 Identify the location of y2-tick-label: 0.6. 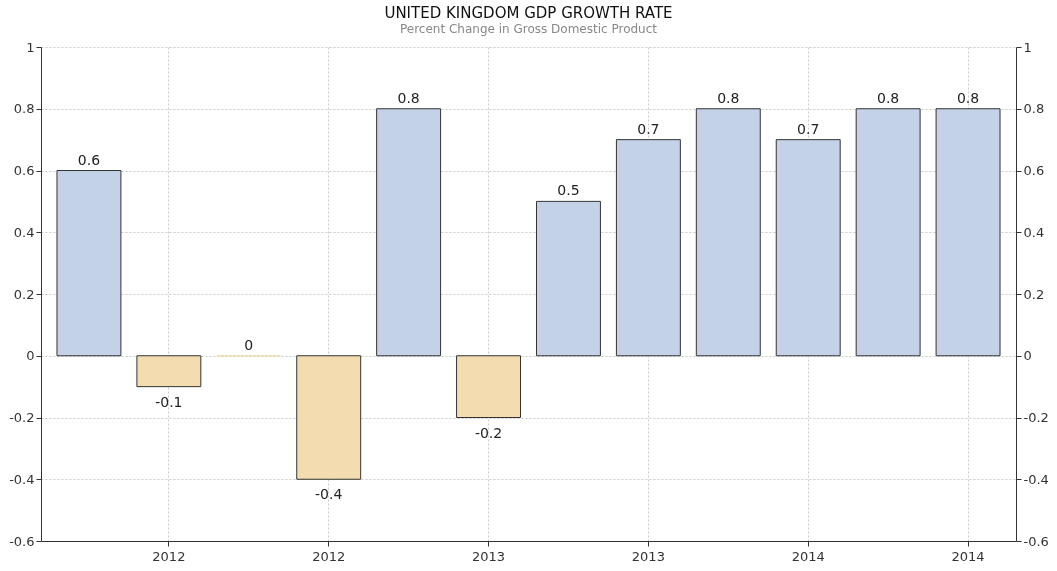
(1034, 170).